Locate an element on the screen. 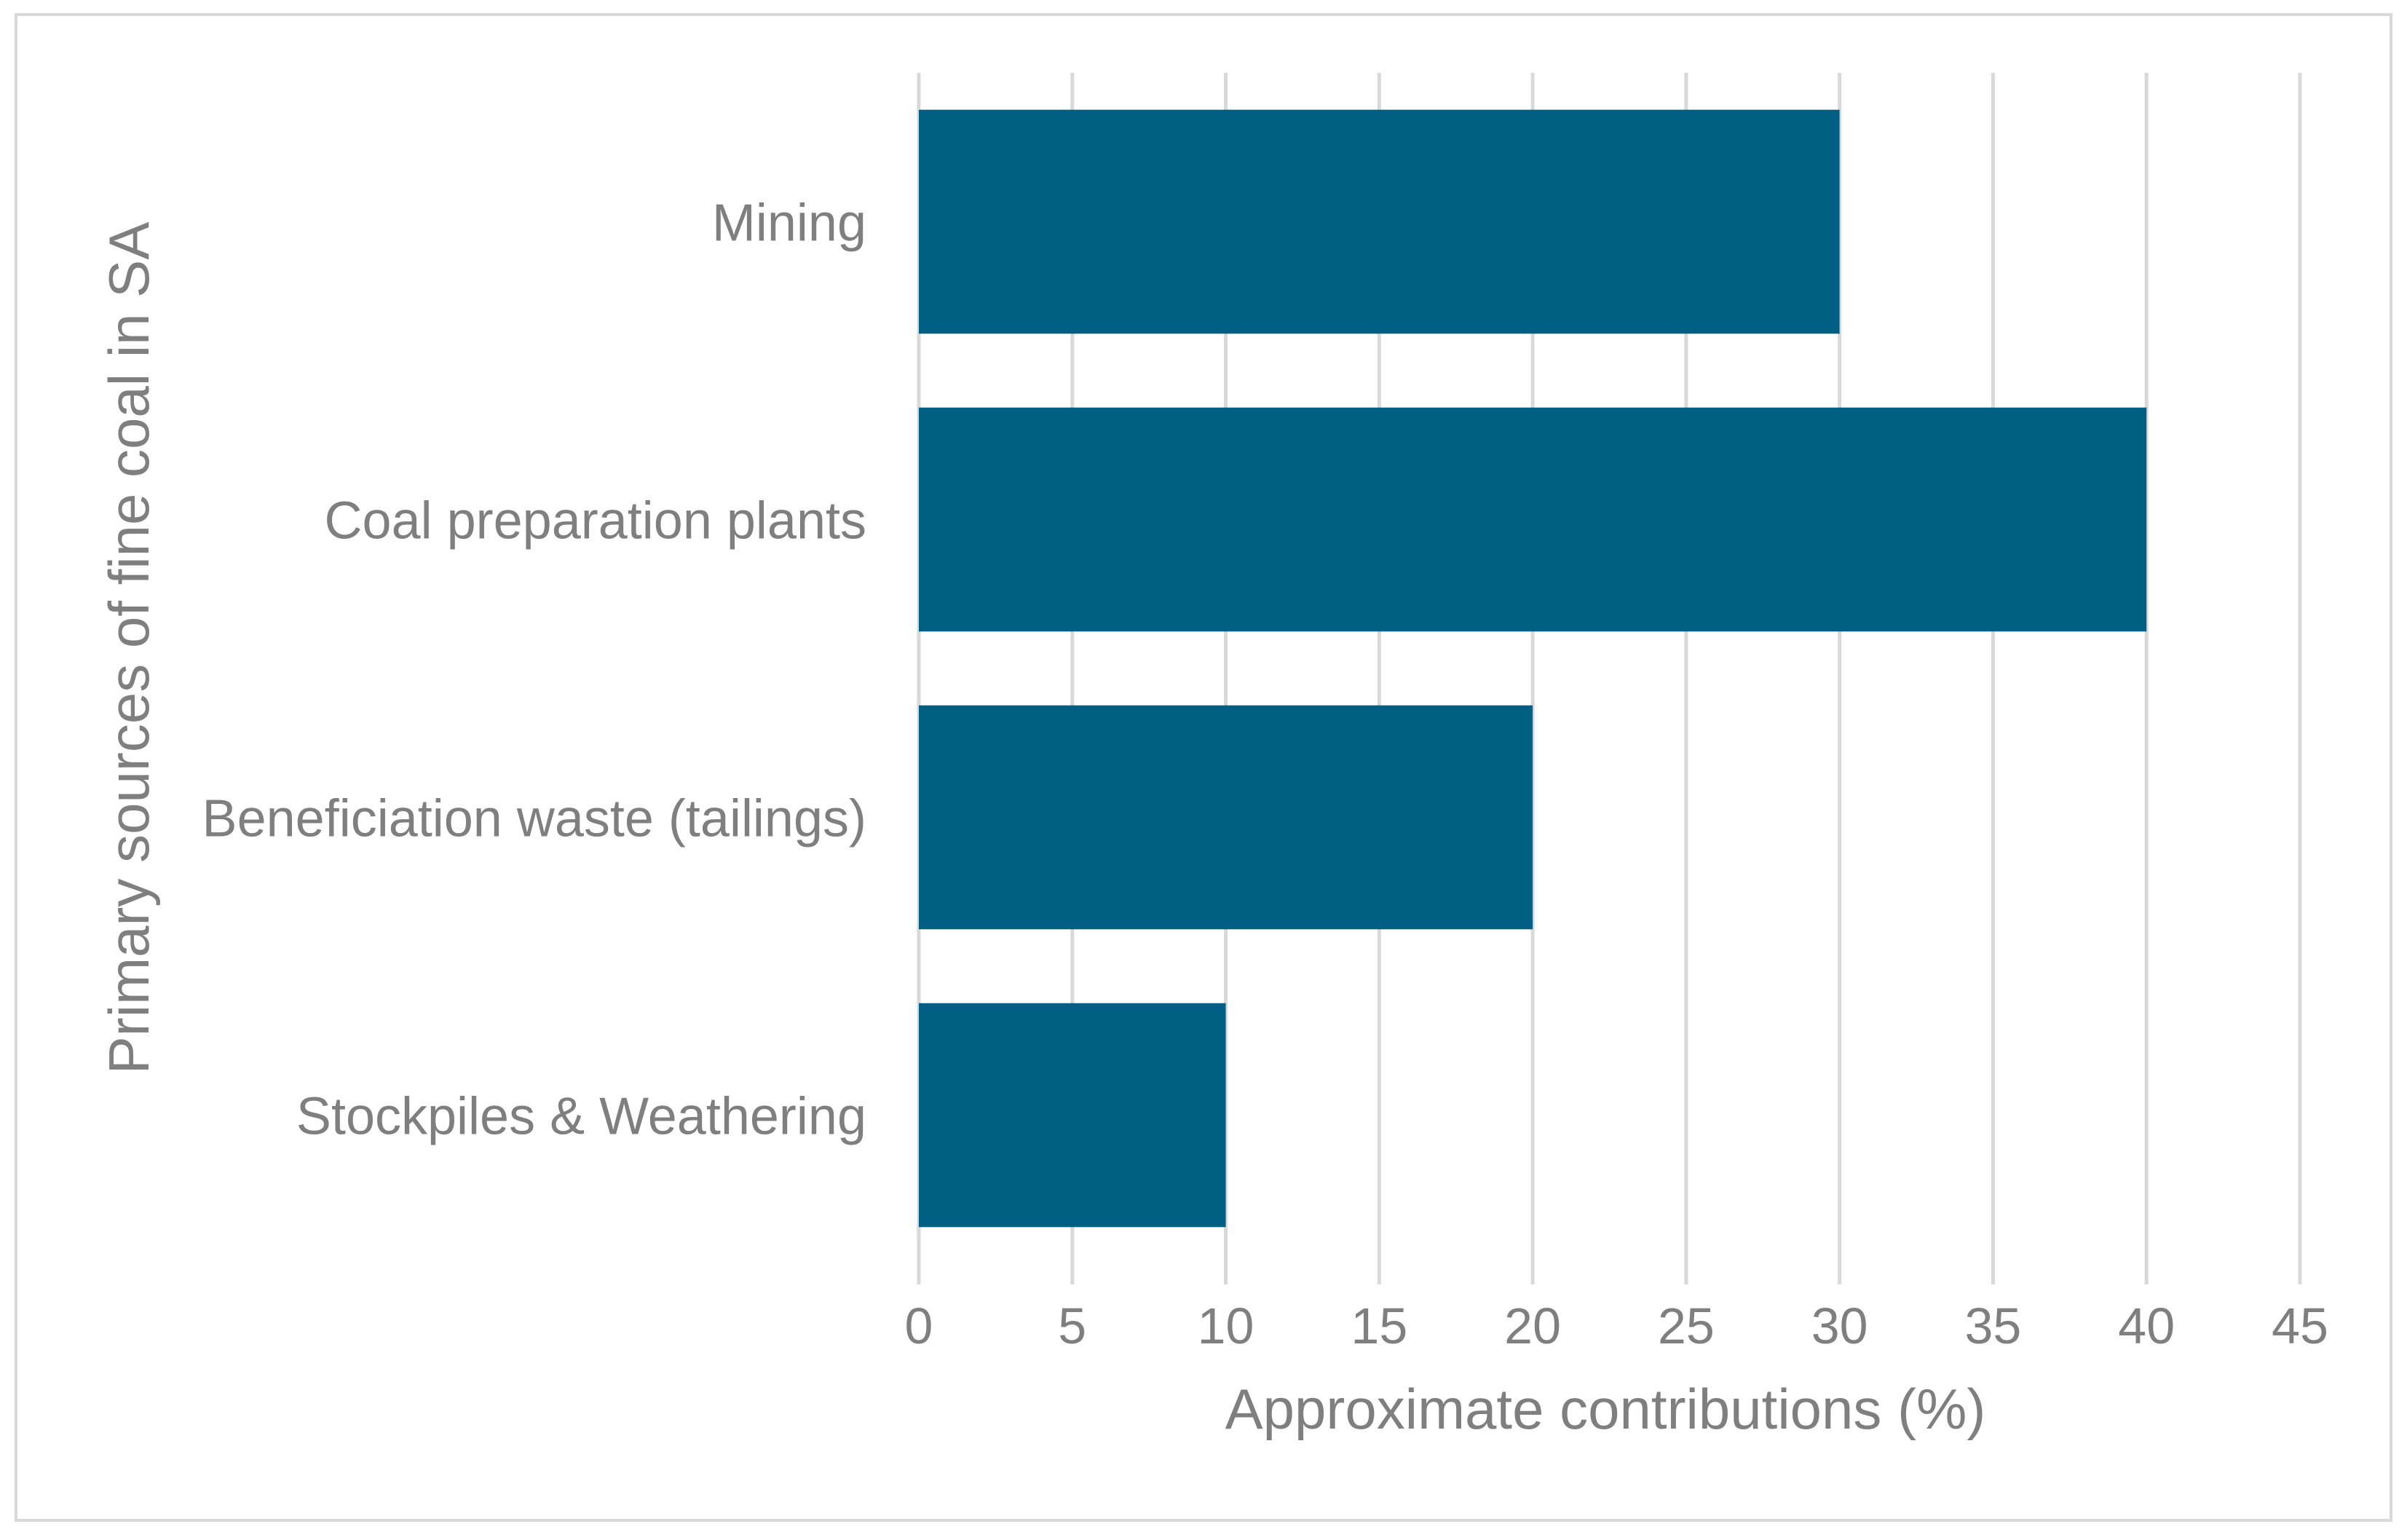 The width and height of the screenshot is (2407, 1540). x-tick-label: 15 is located at coordinates (1379, 1326).